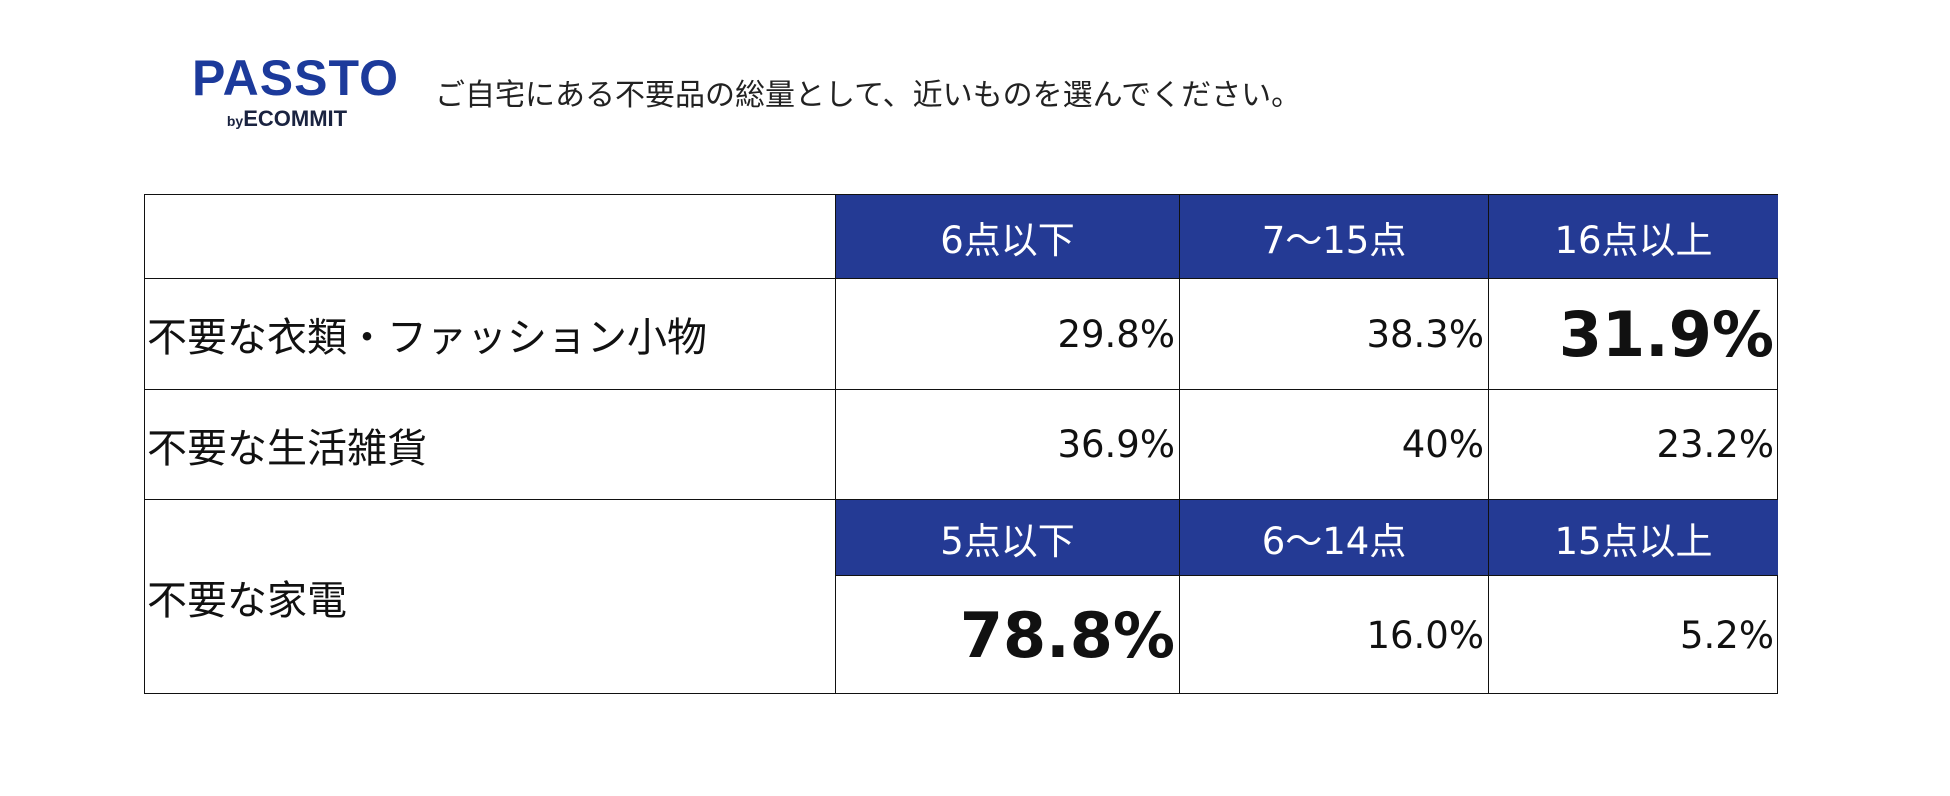  Describe the element at coordinates (1633, 236) in the screenshot. I see `header-cell: 16点以上` at that location.